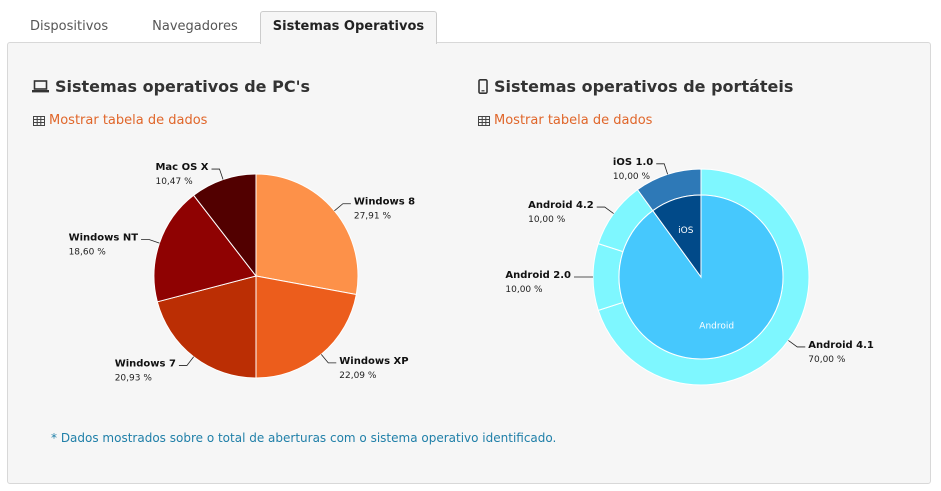  Describe the element at coordinates (547, 220) in the screenshot. I see `mobile-outer-value-android-4-2: 10,00 %` at that location.